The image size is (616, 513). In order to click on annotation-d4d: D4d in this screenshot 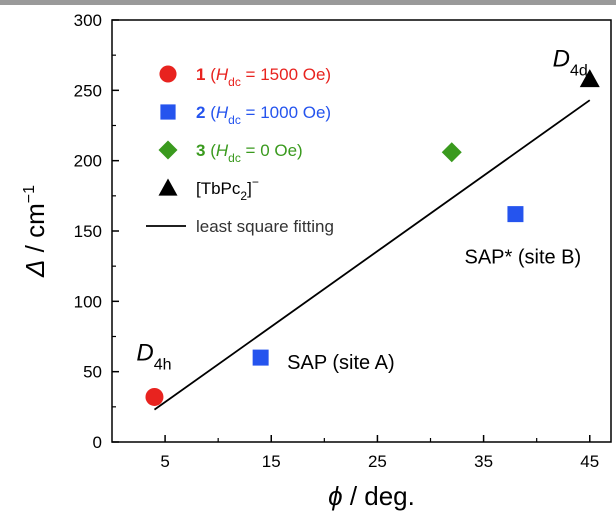, I will do `click(570, 62)`.